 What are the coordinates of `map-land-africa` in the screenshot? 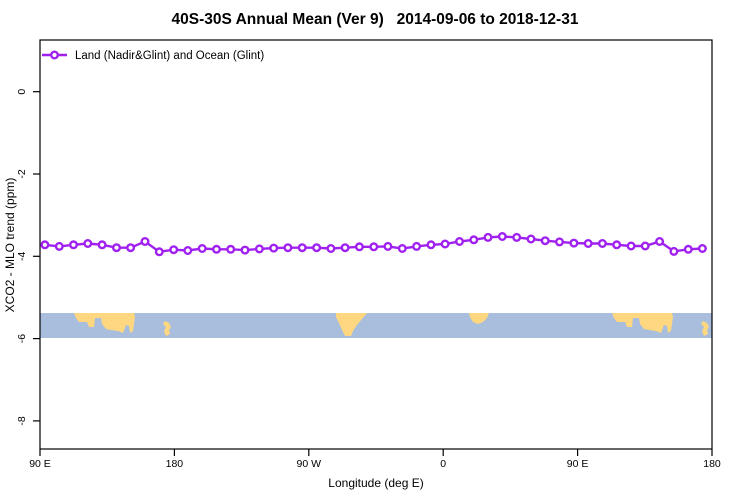 It's located at (479, 318).